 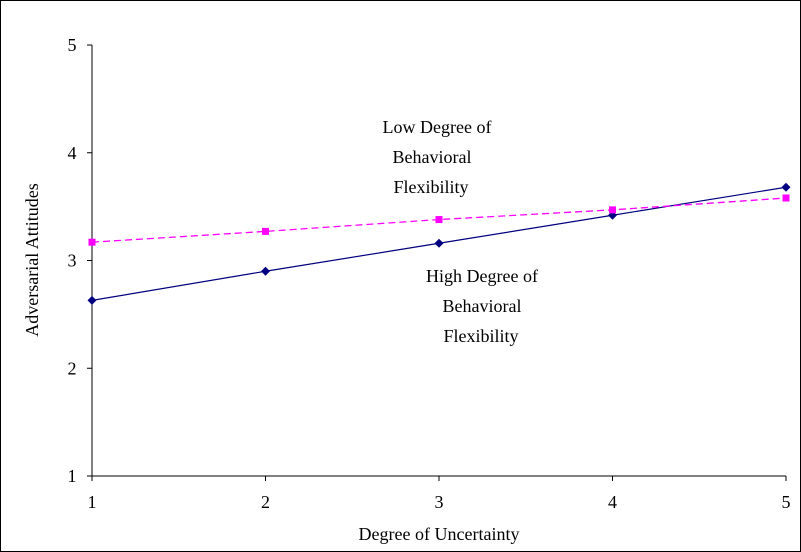 I want to click on y-tick-label: 2, so click(x=72, y=368).